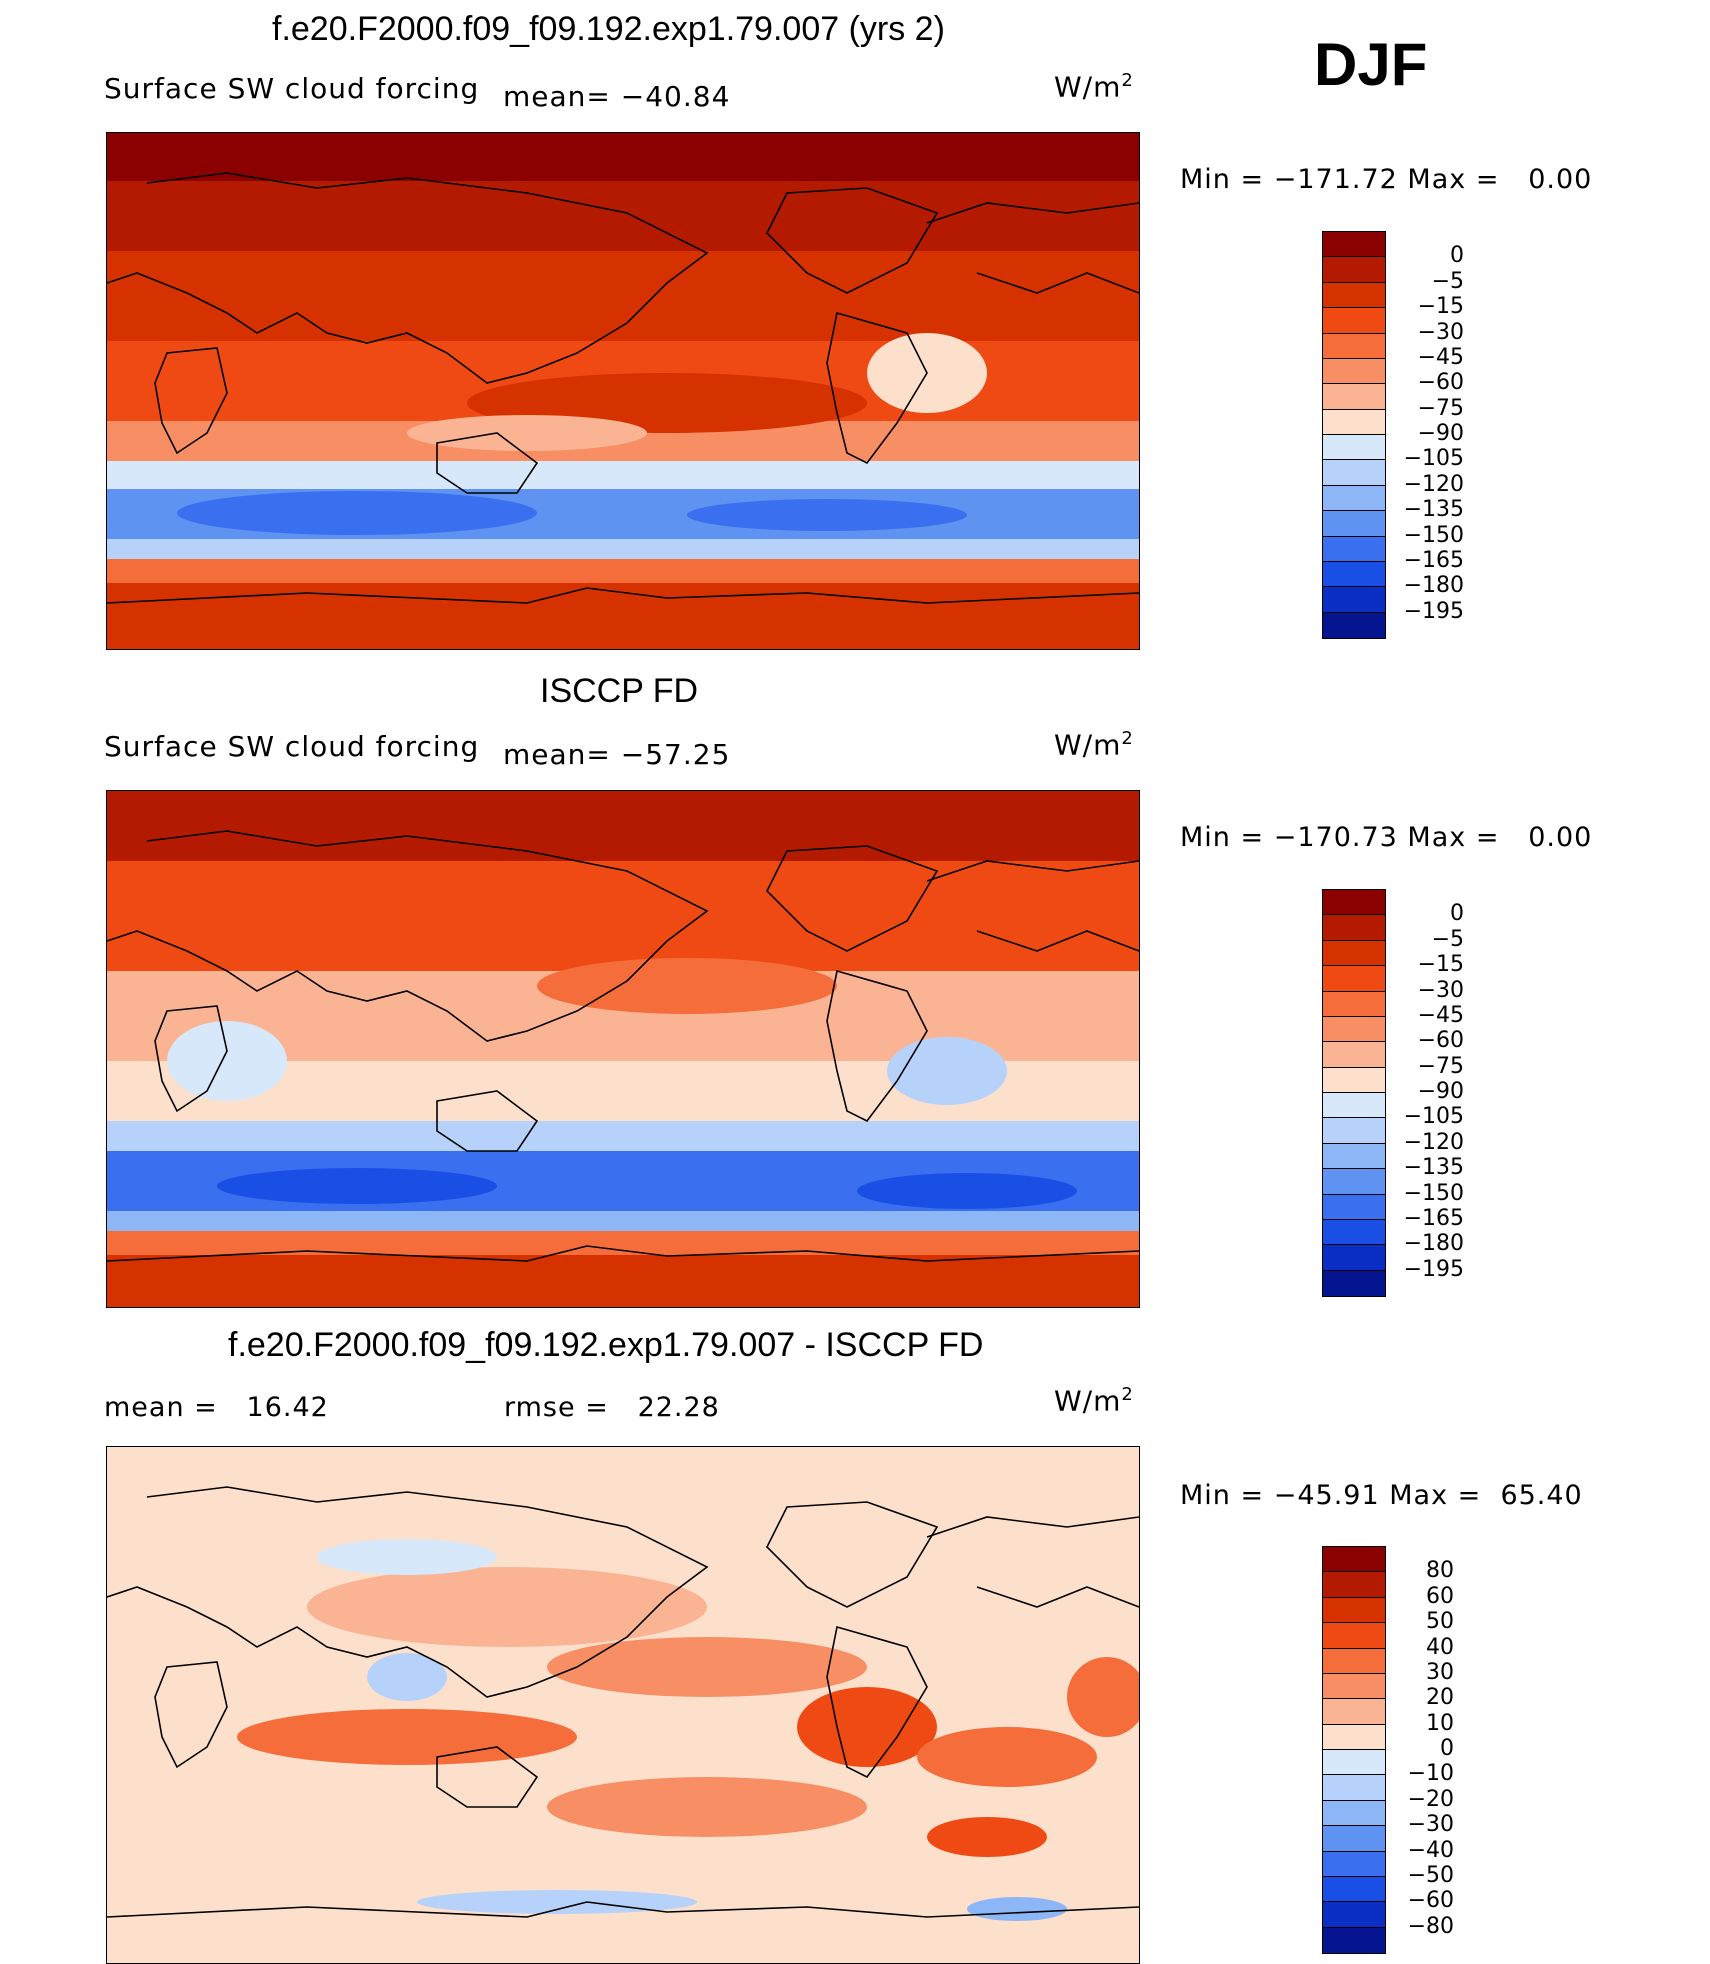  What do you see at coordinates (1433, 1218) in the screenshot?
I see `panel2-colorbar-tick: −165` at bounding box center [1433, 1218].